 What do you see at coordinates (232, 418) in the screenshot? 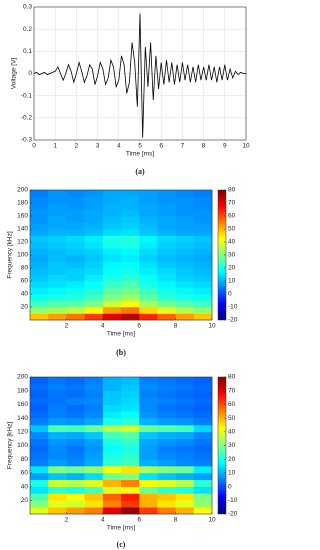
I see `colorbar-tick-label: 50` at bounding box center [232, 418].